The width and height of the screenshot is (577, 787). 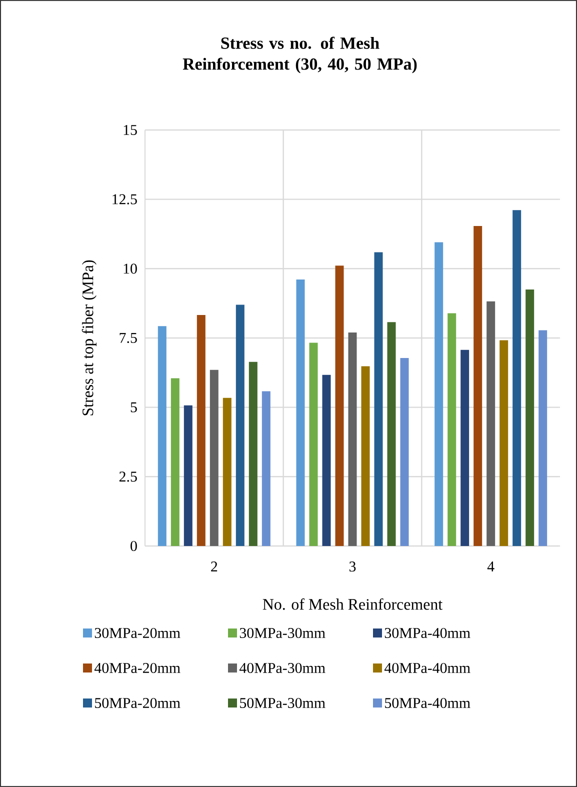 I want to click on x-tick-label: 3, so click(x=352, y=567).